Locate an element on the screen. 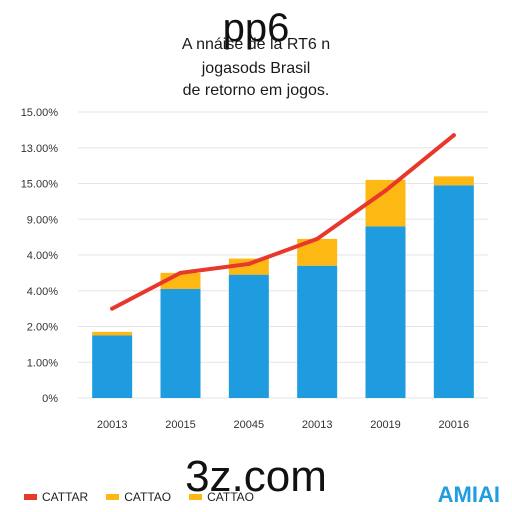 The image size is (512, 512). y-tick-label: 13.00% is located at coordinates (40, 149).